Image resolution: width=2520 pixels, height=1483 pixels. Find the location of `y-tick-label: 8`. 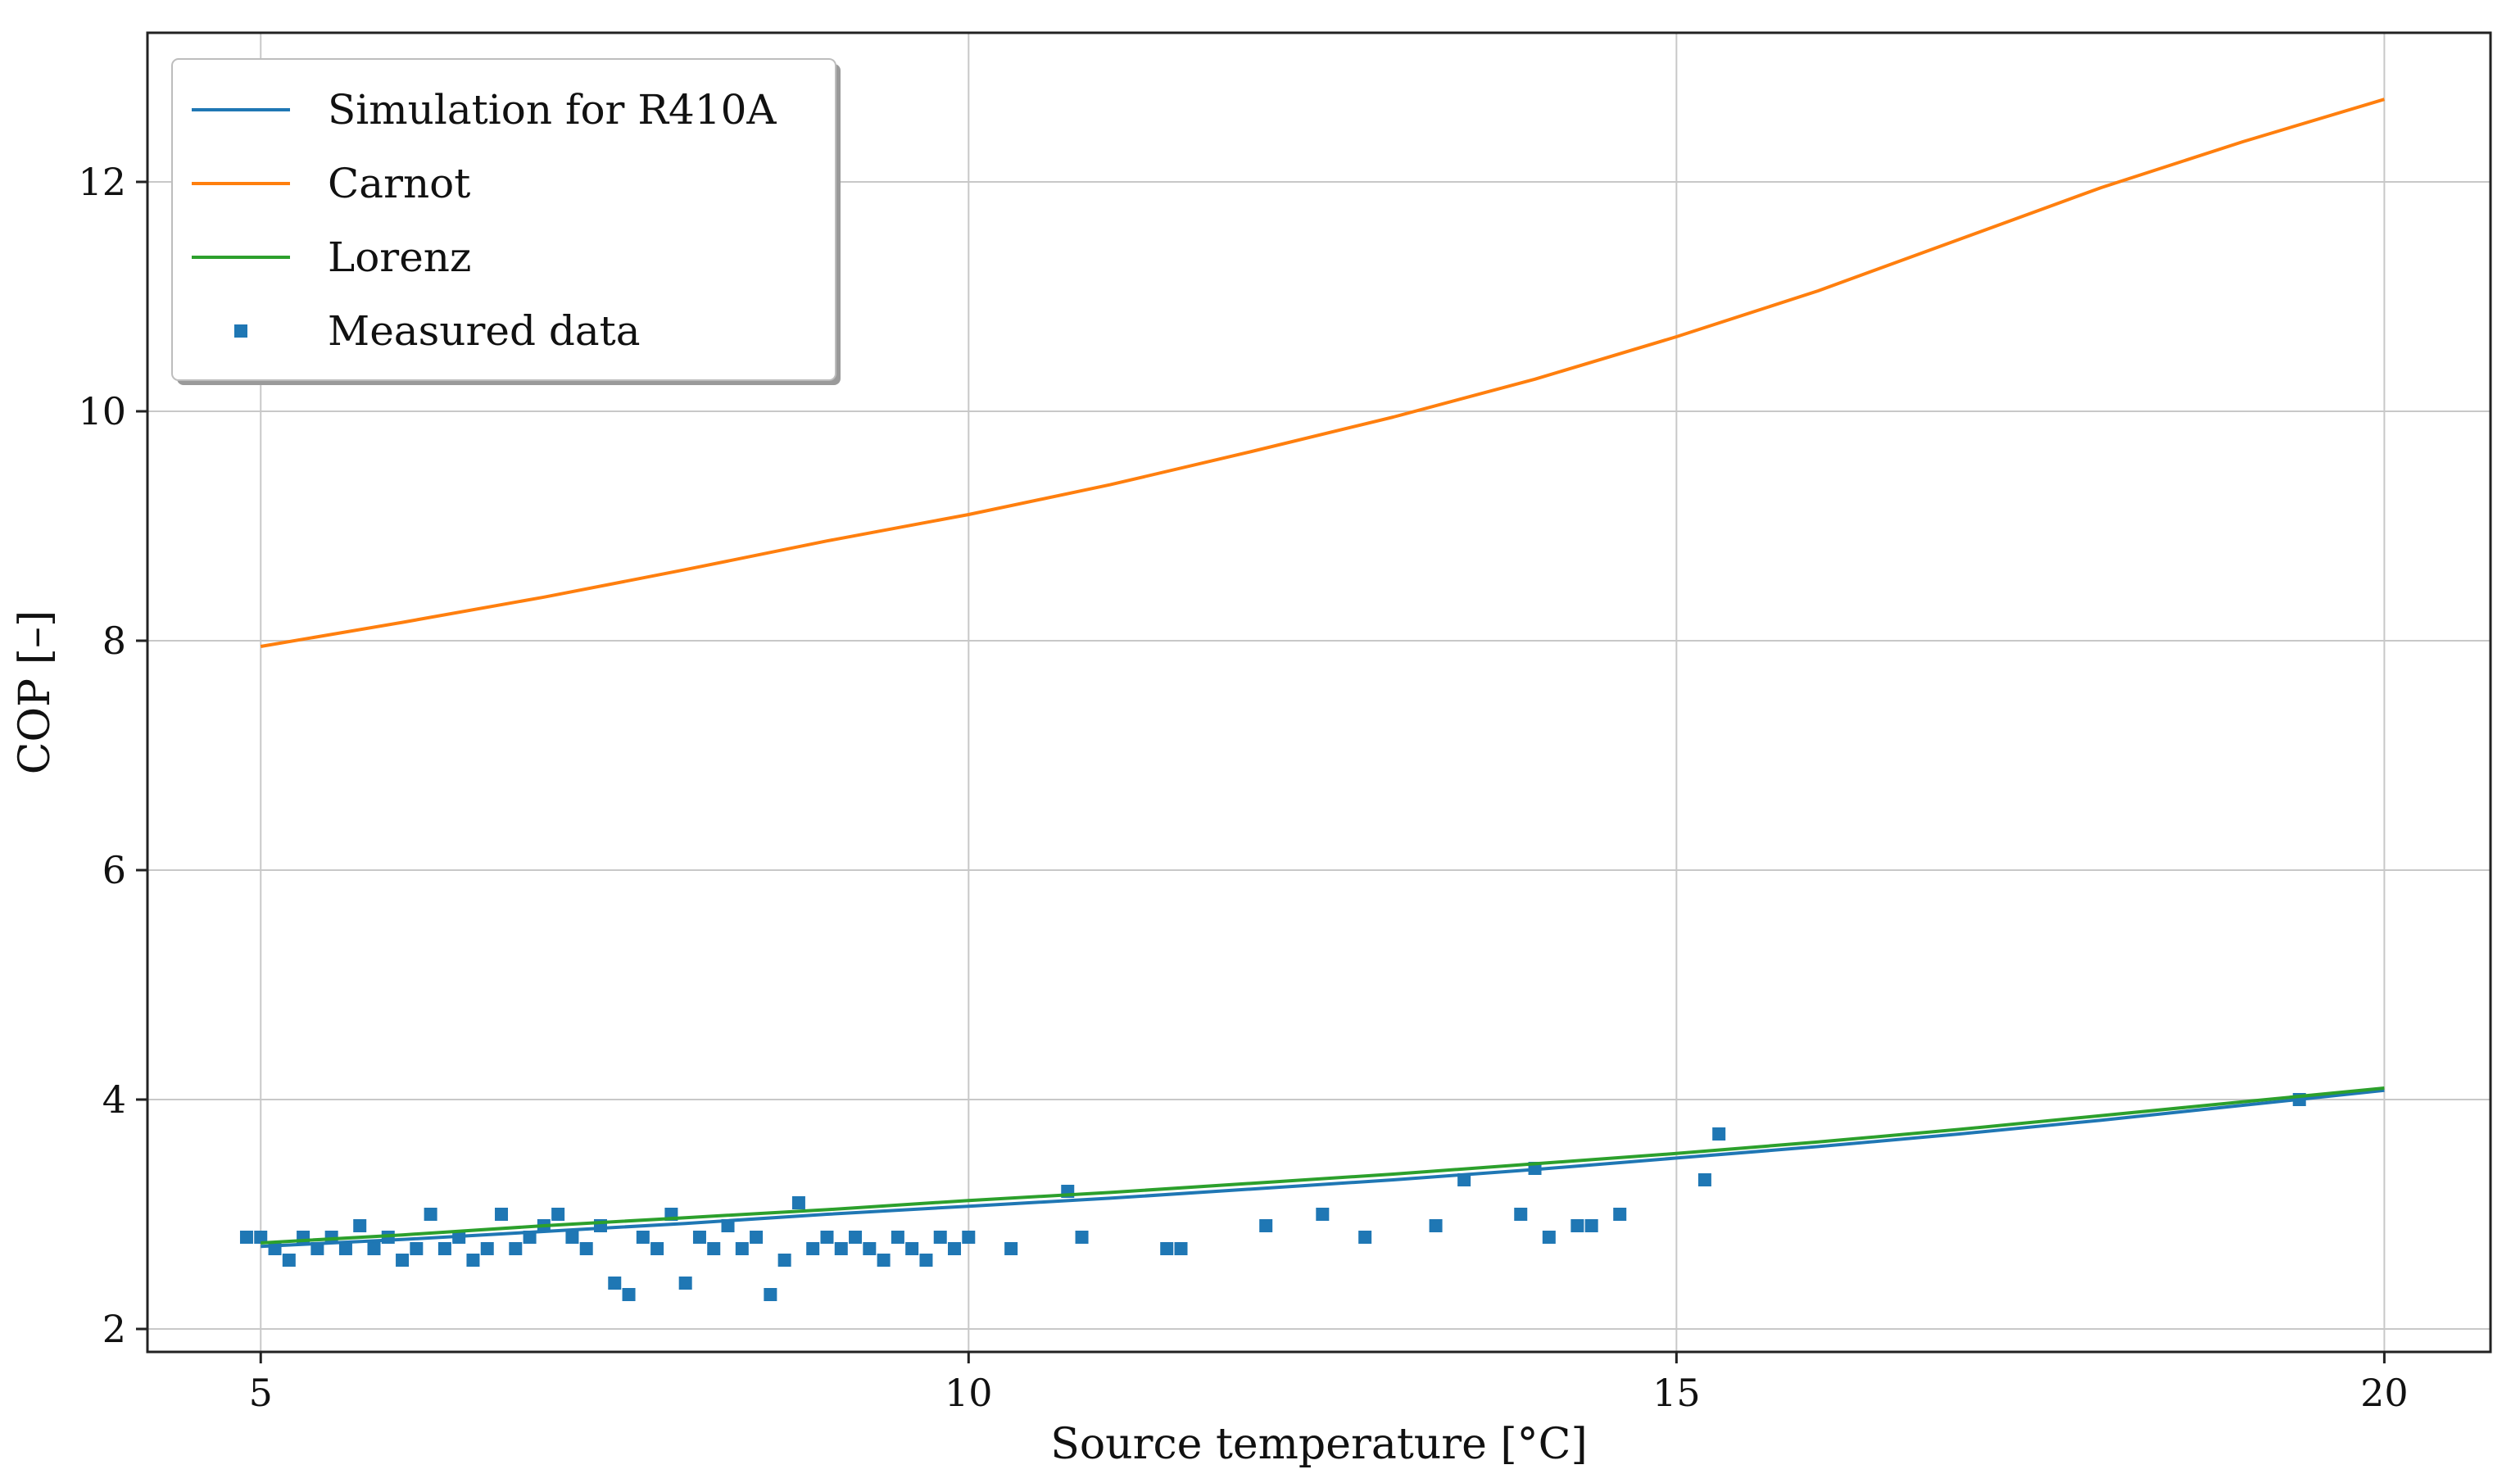

y-tick-label: 8 is located at coordinates (114, 641).